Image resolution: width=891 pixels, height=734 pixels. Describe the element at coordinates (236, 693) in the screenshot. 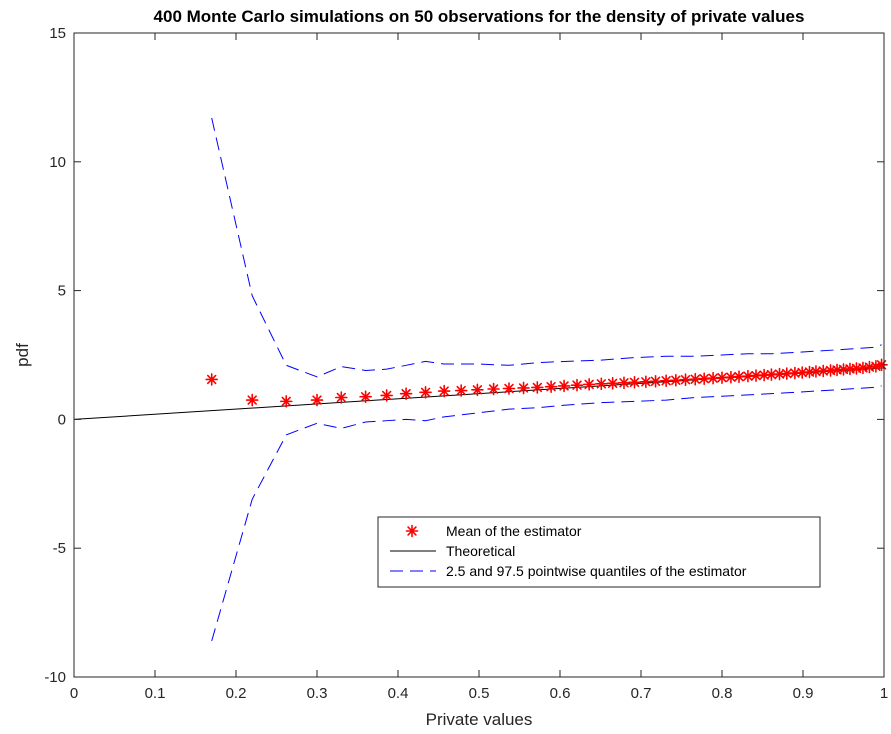

I see `x-tick-label: 0.2` at that location.